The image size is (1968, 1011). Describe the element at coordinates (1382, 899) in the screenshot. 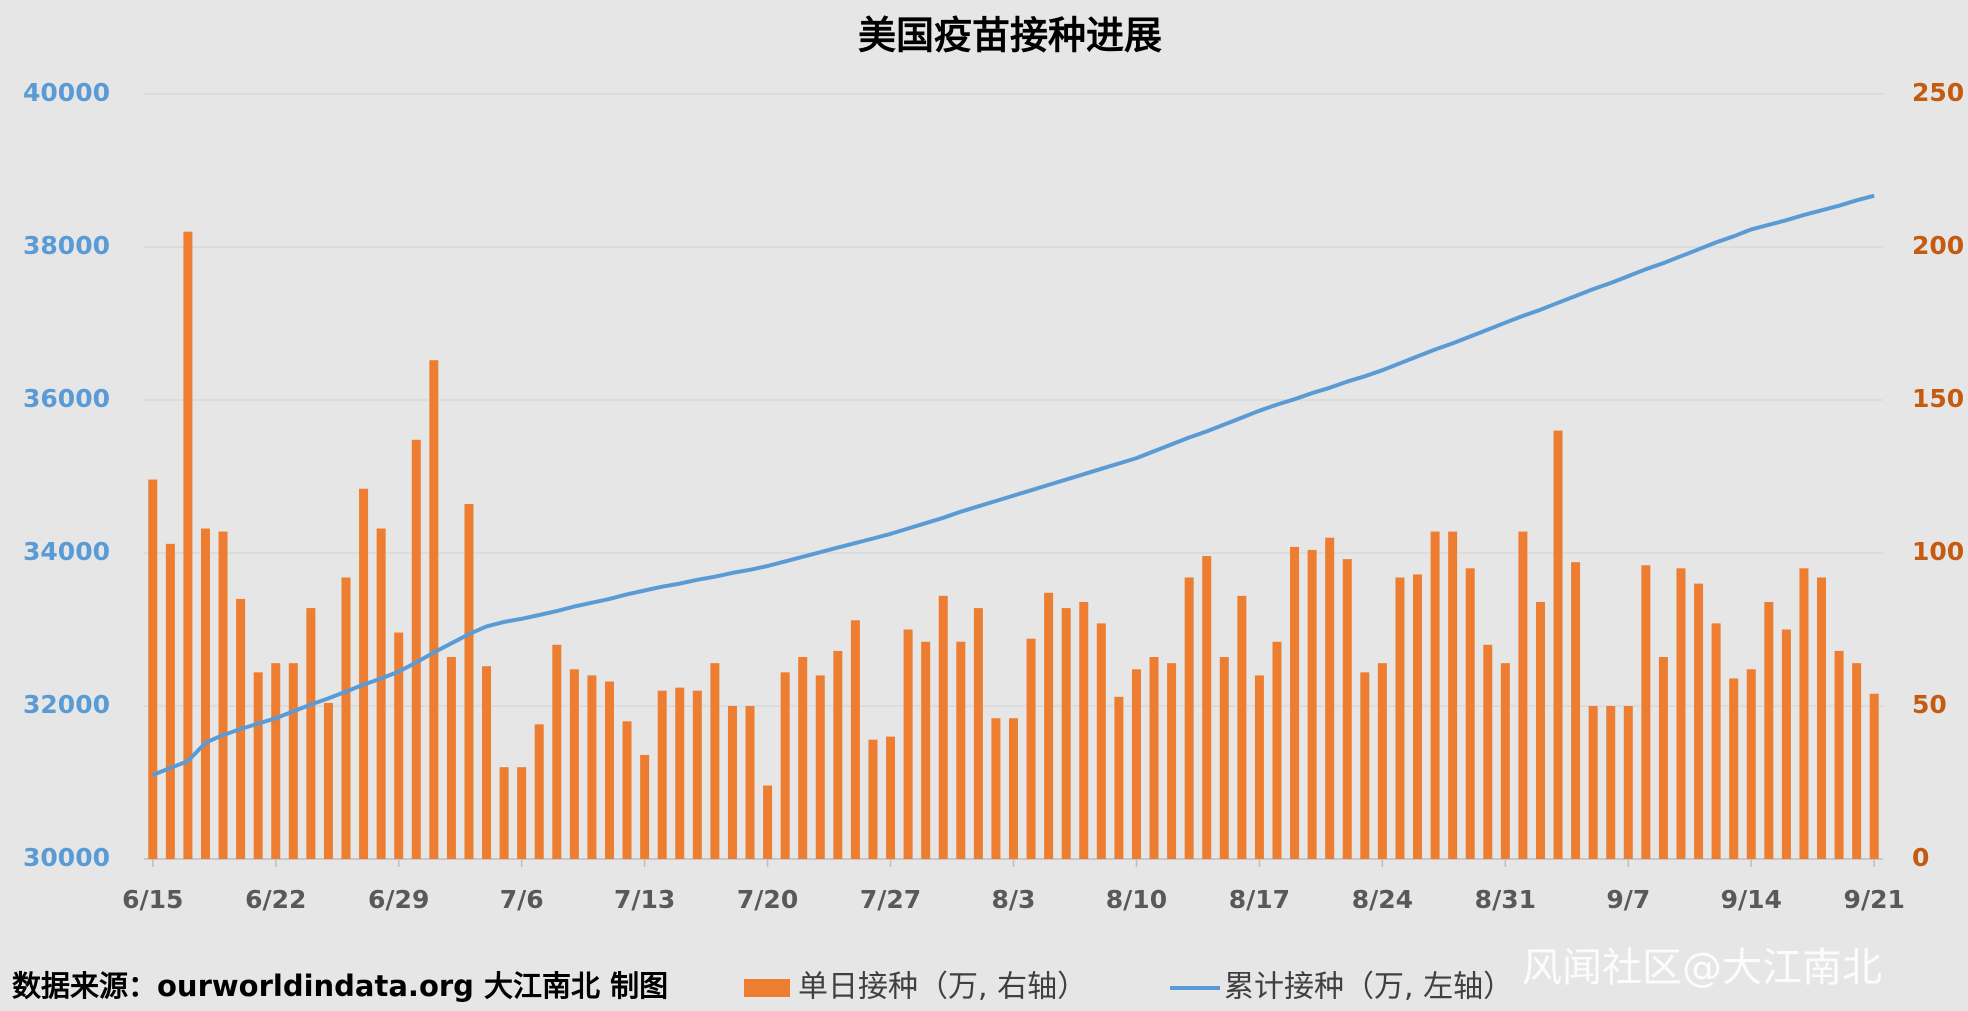

I see `x-tick-label: 8/24` at that location.